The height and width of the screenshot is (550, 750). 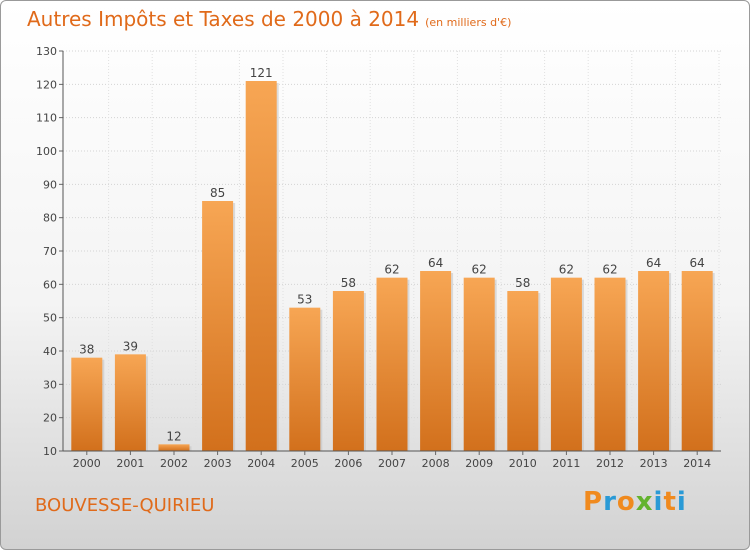 What do you see at coordinates (46, 118) in the screenshot?
I see `y-tick-label: 110` at bounding box center [46, 118].